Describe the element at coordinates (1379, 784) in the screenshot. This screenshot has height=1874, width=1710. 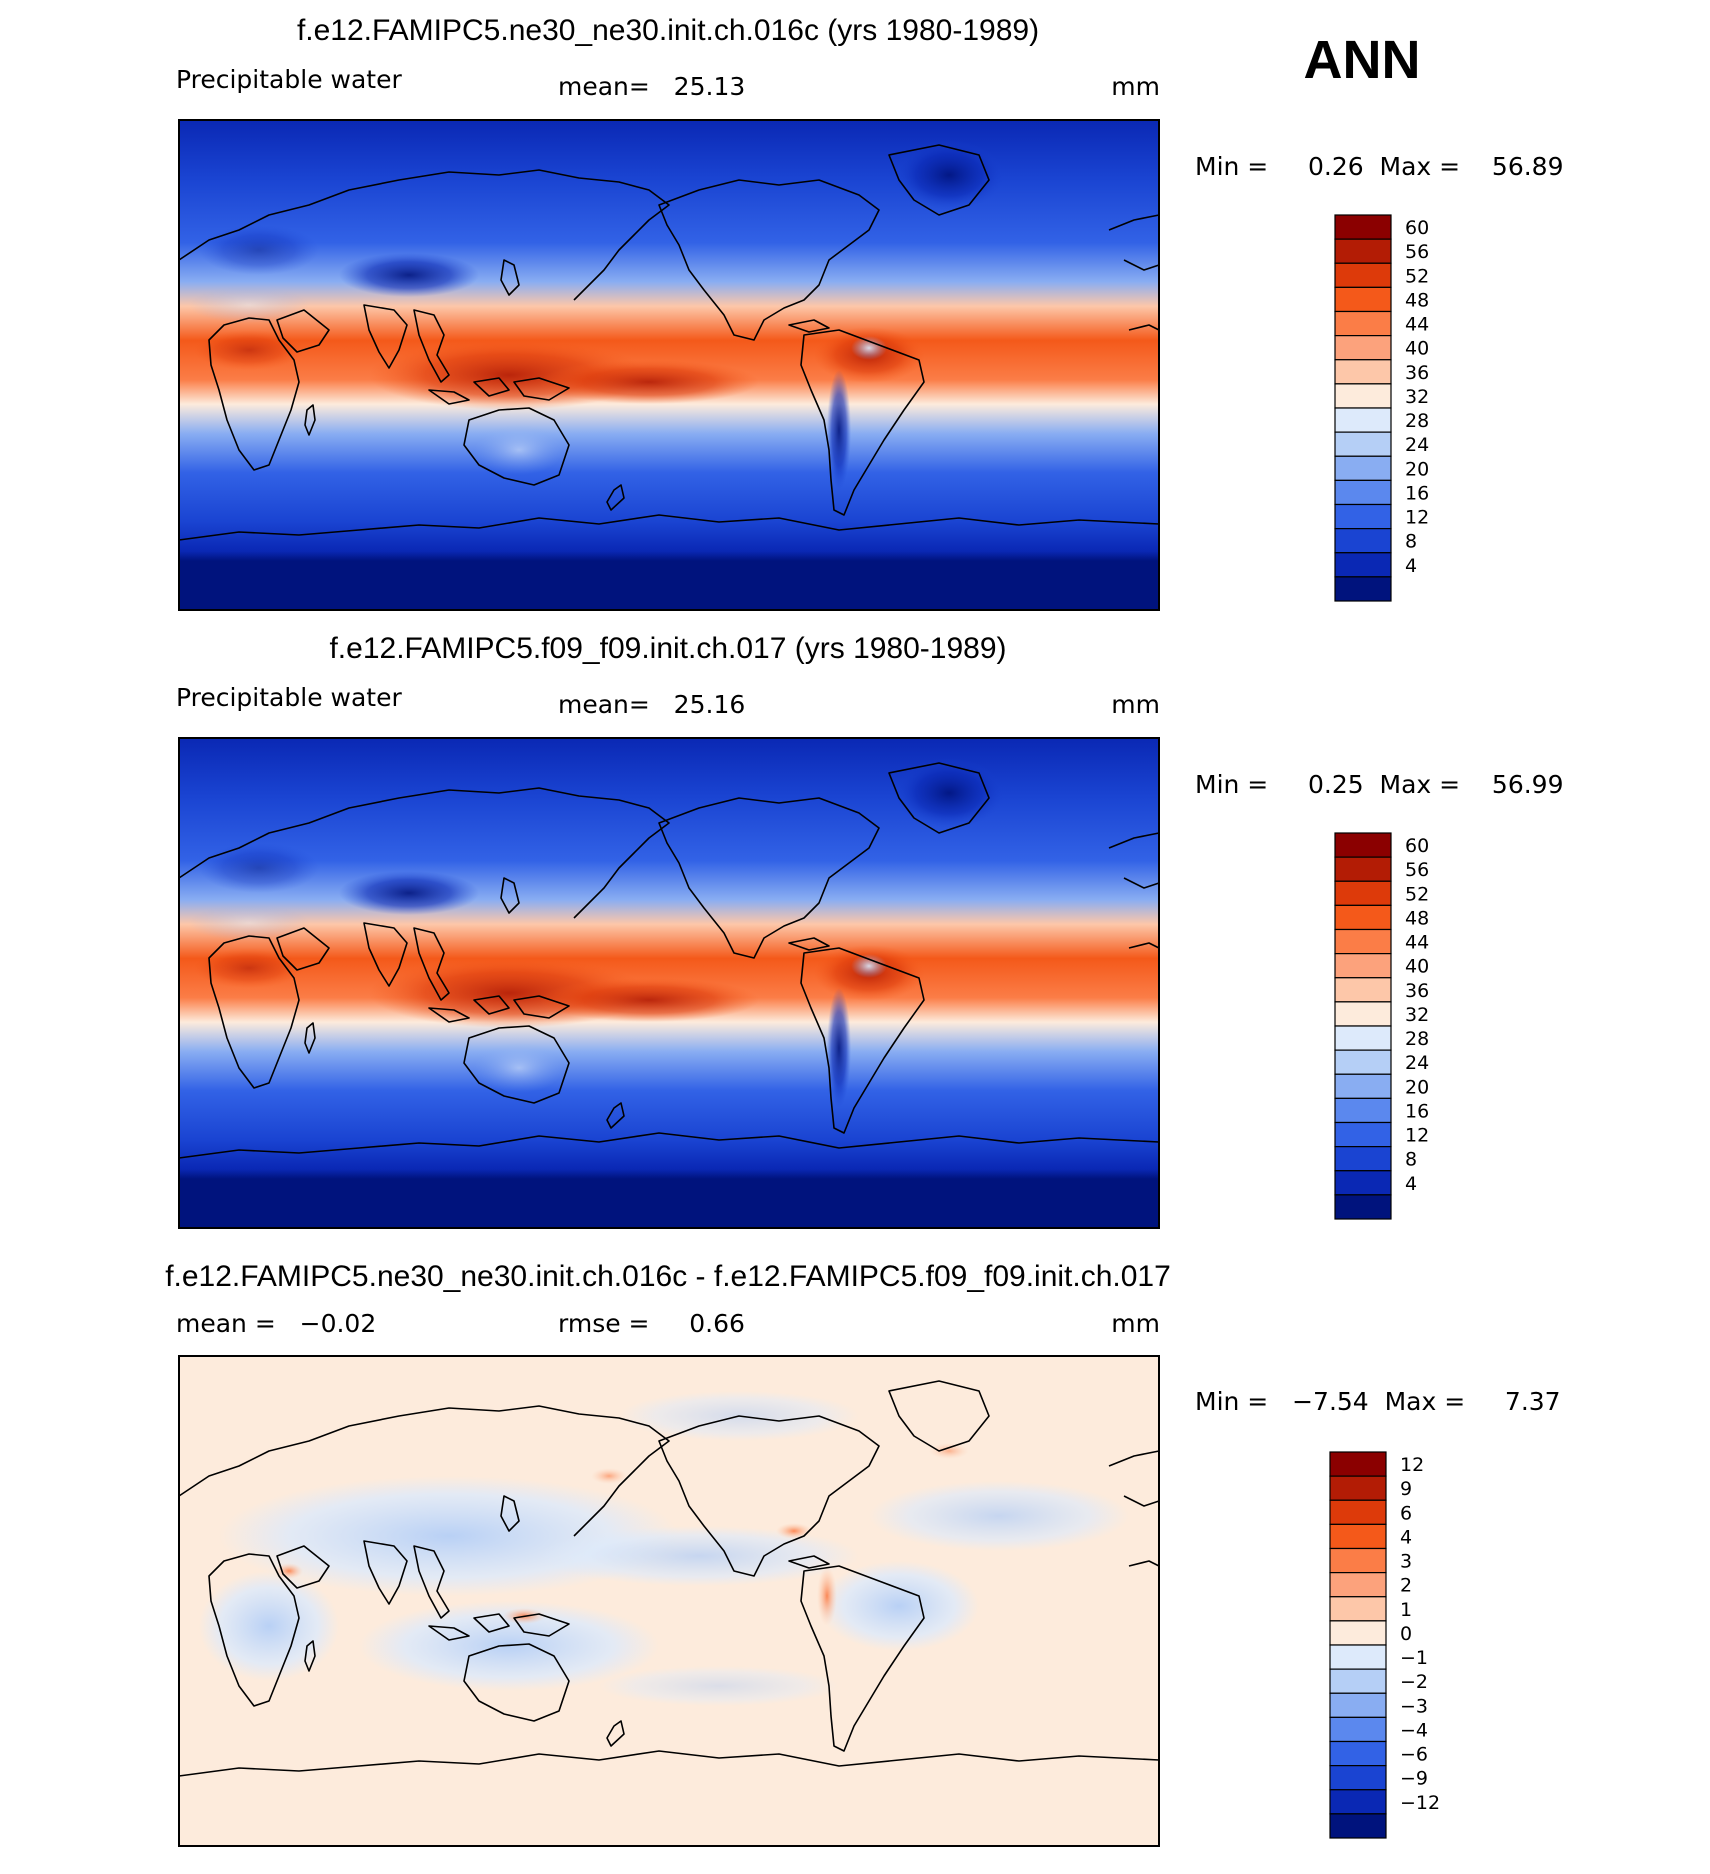
I see `minmax-label: Min = 0.25 Max = 56.99` at that location.